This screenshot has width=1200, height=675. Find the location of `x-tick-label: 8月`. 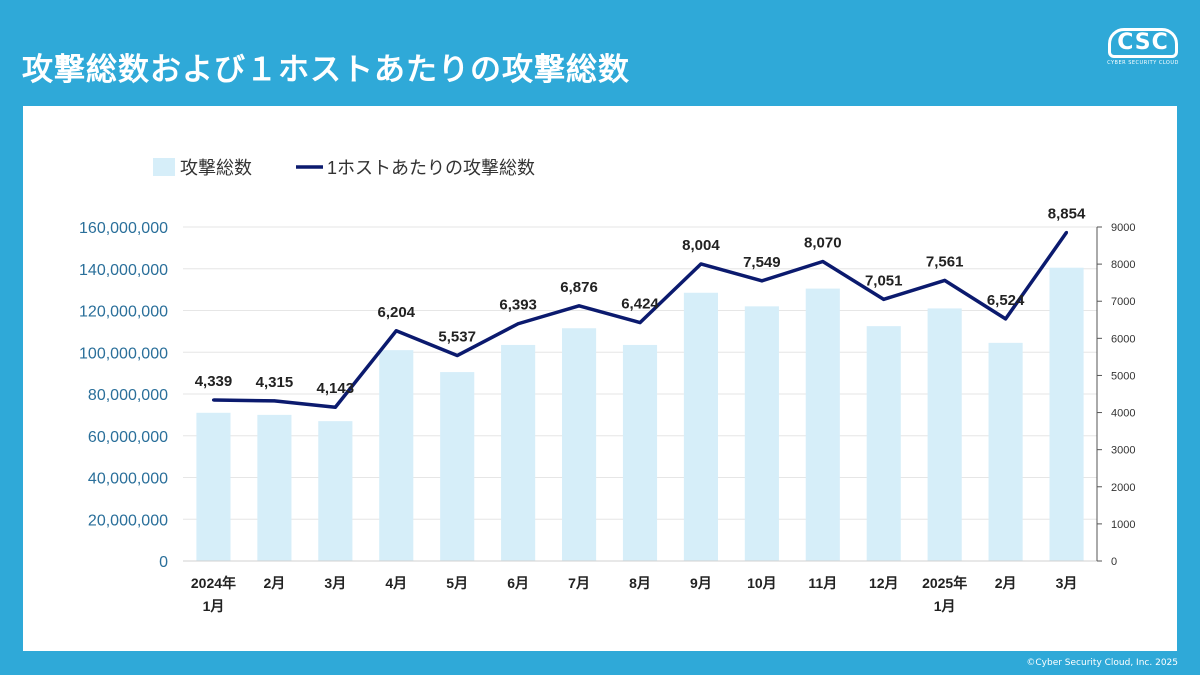

x-tick-label: 8月 is located at coordinates (640, 583).